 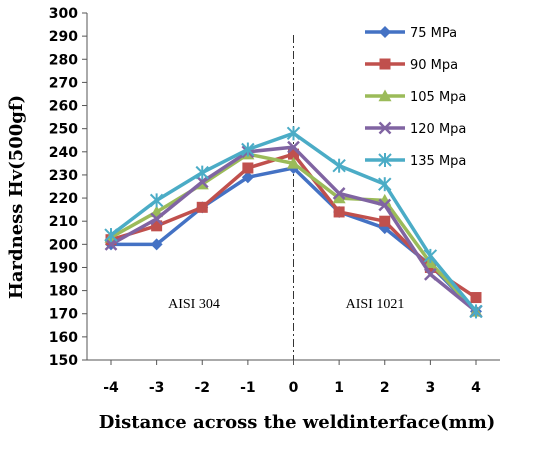 I want to click on y-tick-label: 170, so click(x=63, y=315).